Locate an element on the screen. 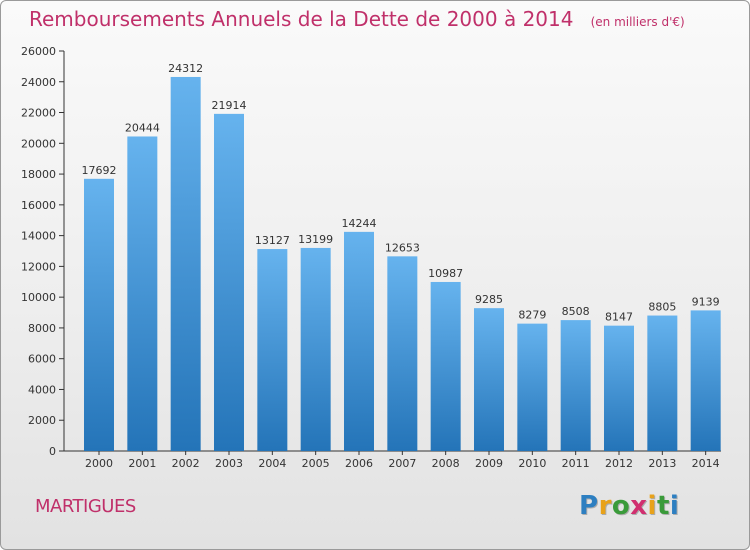 The width and height of the screenshot is (750, 550). logo-letter: r is located at coordinates (605, 506).